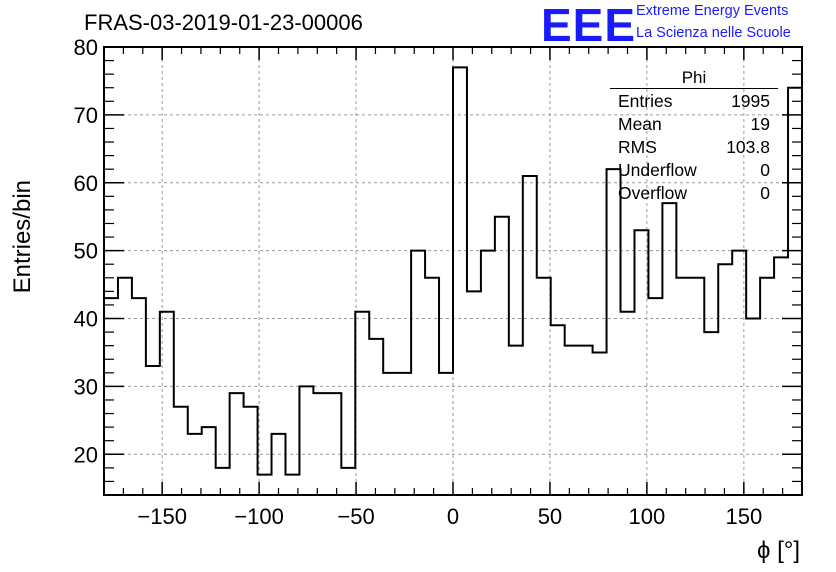  Describe the element at coordinates (748, 147) in the screenshot. I see `stats-value: 103.8` at that location.